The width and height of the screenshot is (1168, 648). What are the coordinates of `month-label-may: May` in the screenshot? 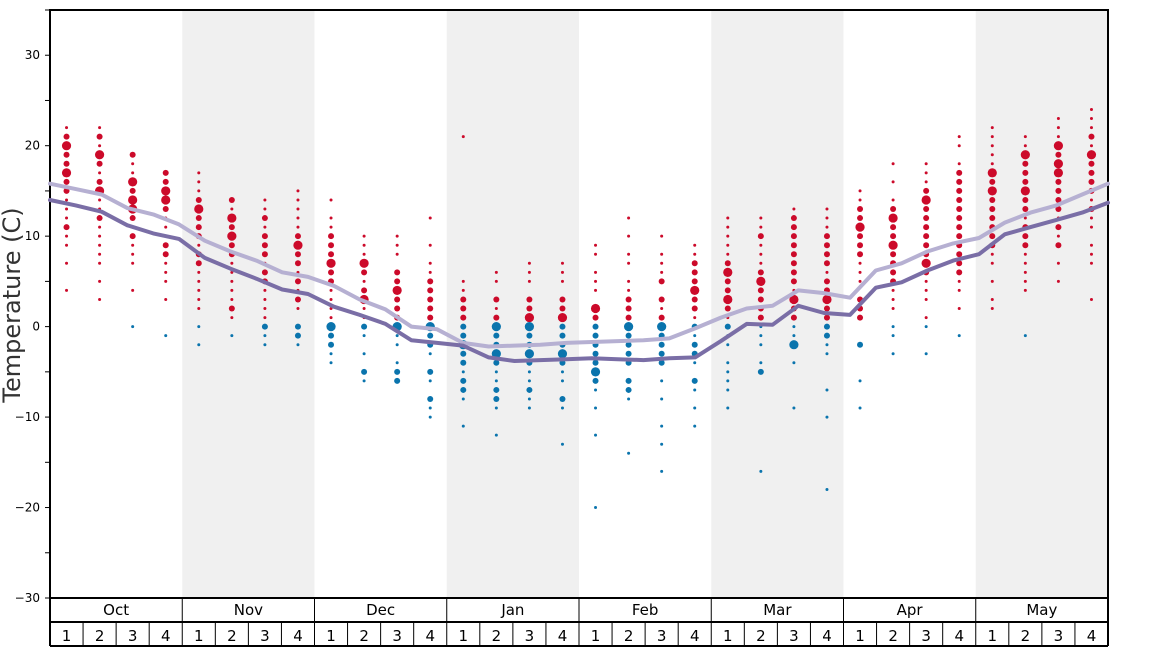 It's located at (1041, 610).